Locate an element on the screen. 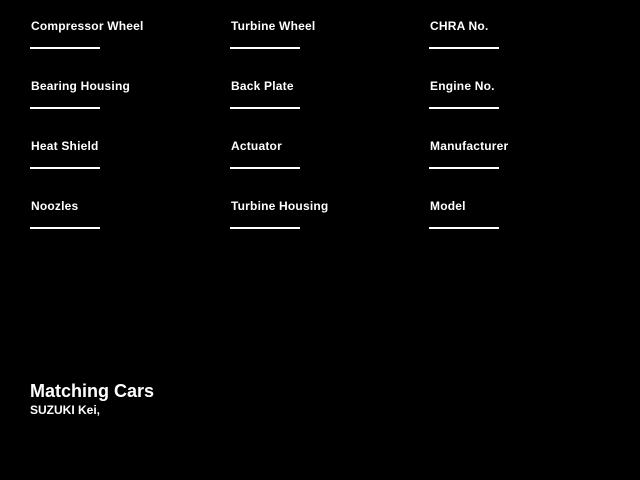  field-label-heat-shield: Heat Shield is located at coordinates (65, 146).